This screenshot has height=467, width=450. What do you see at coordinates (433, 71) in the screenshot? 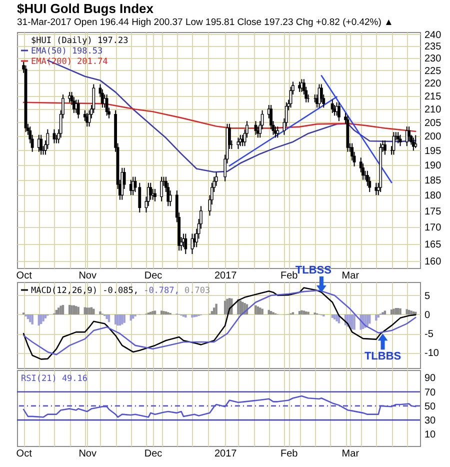
I see `y-tick-label: 225` at bounding box center [433, 71].